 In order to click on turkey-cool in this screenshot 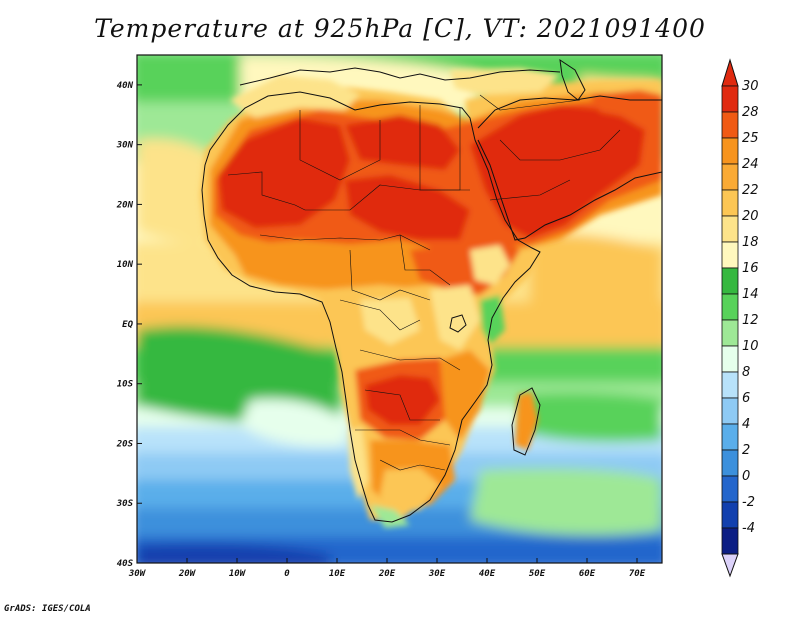, I will do `click(505, 81)`.